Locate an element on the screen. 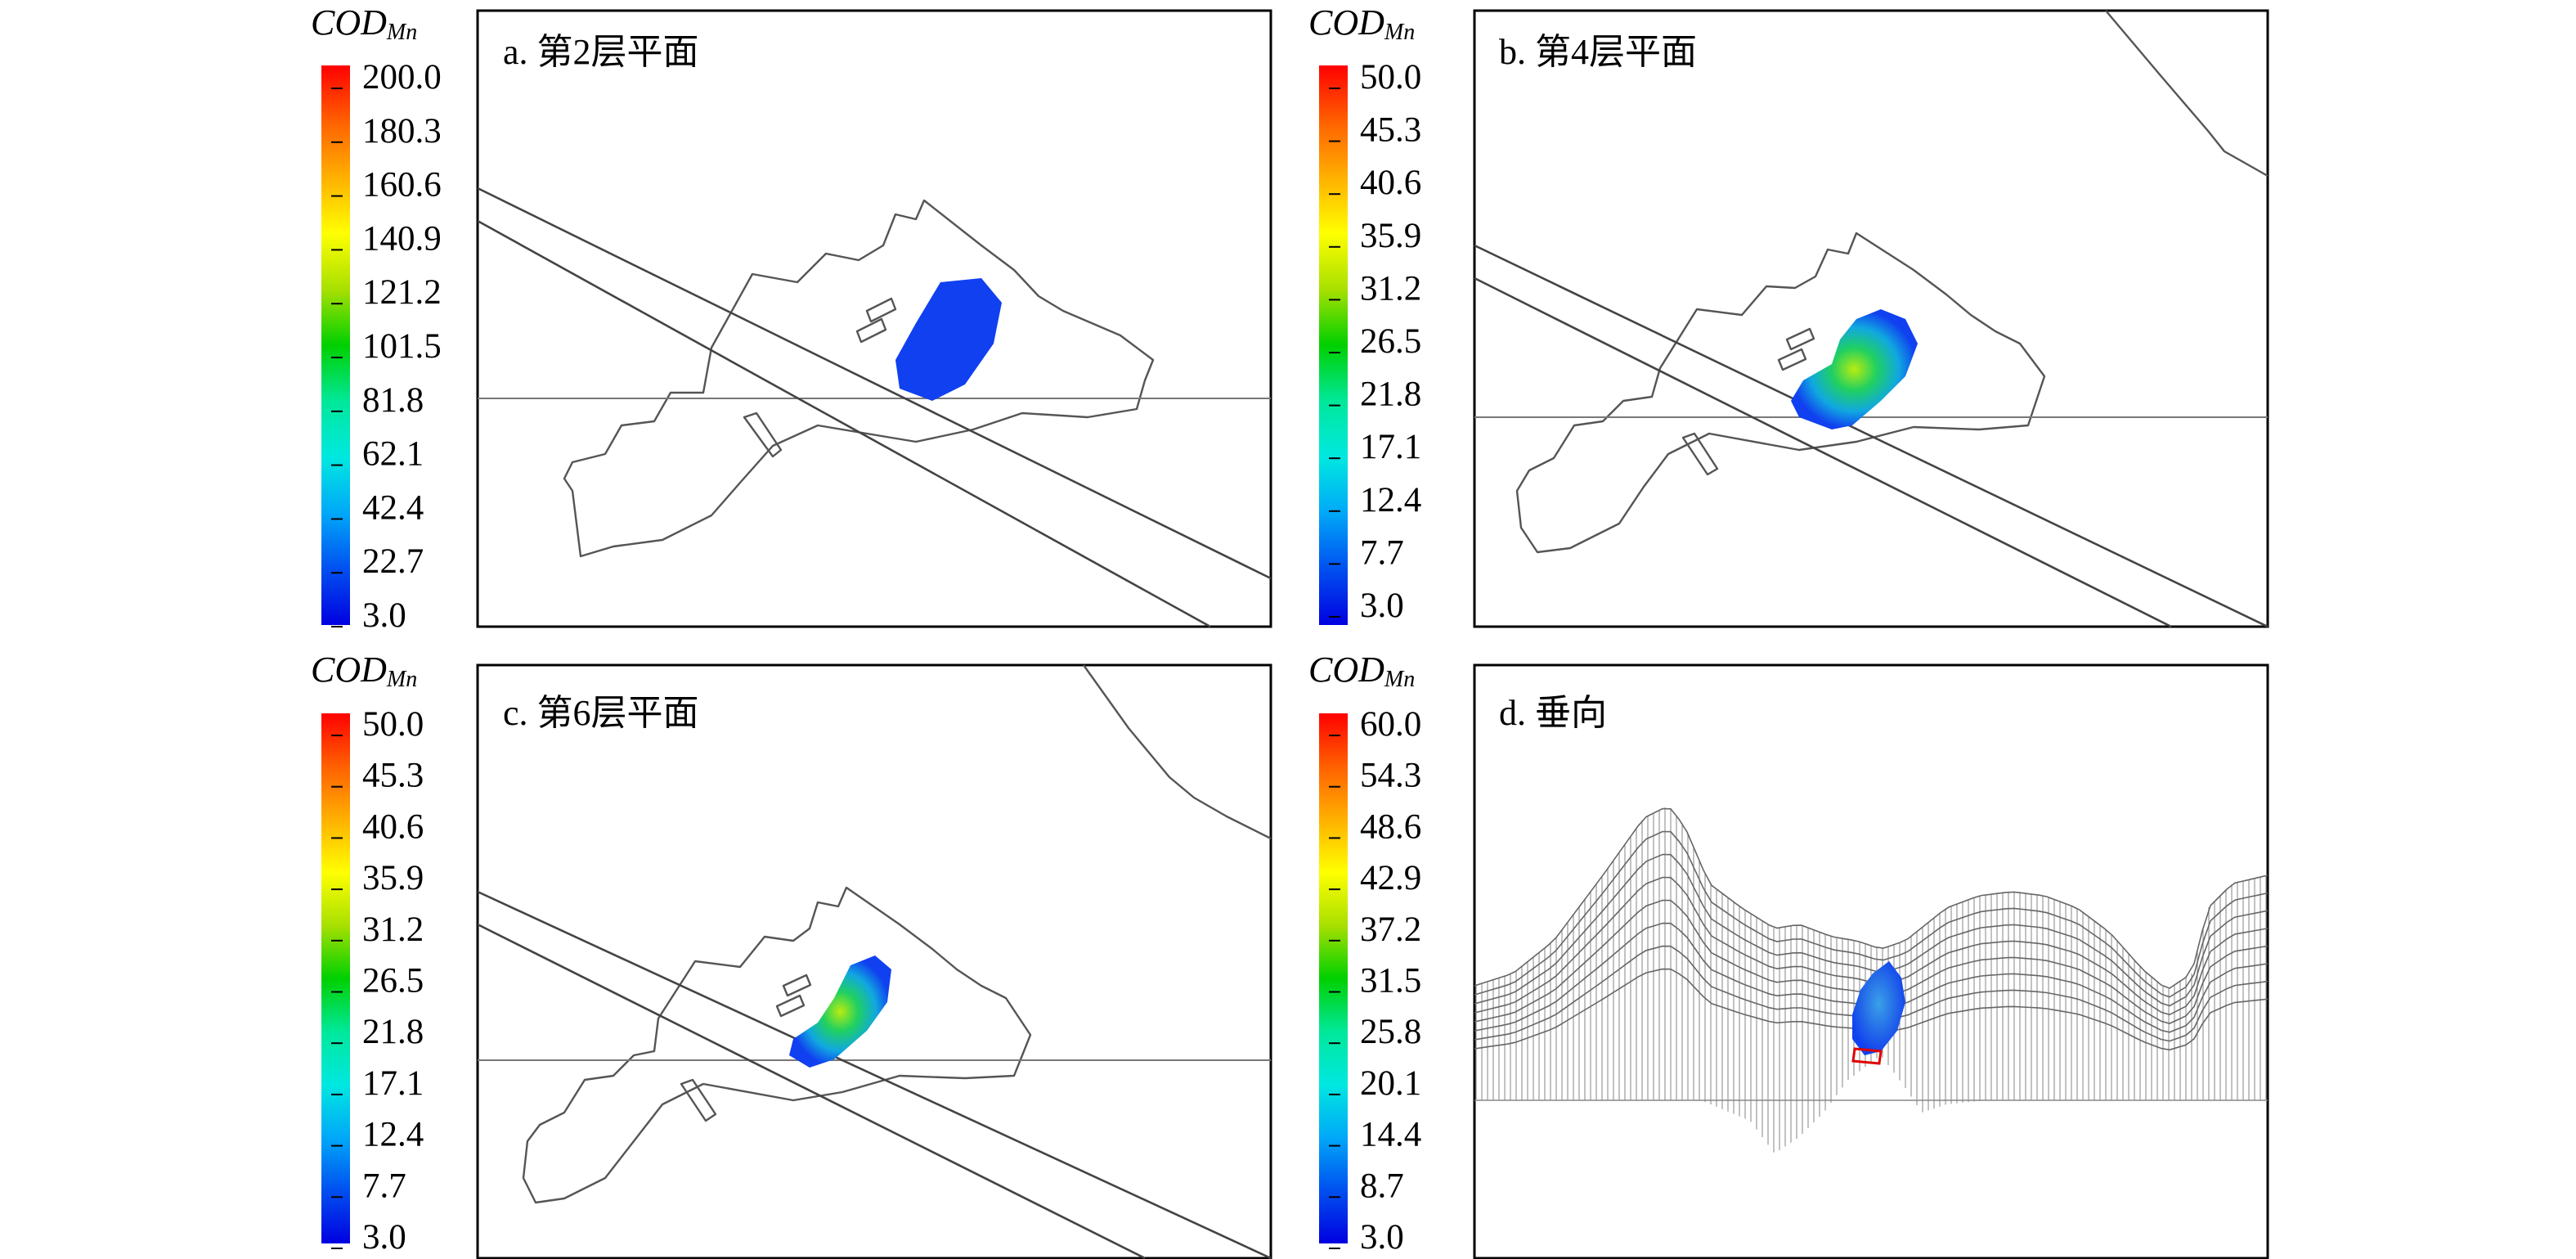  colorbar-label: 62.1 is located at coordinates (393, 454).